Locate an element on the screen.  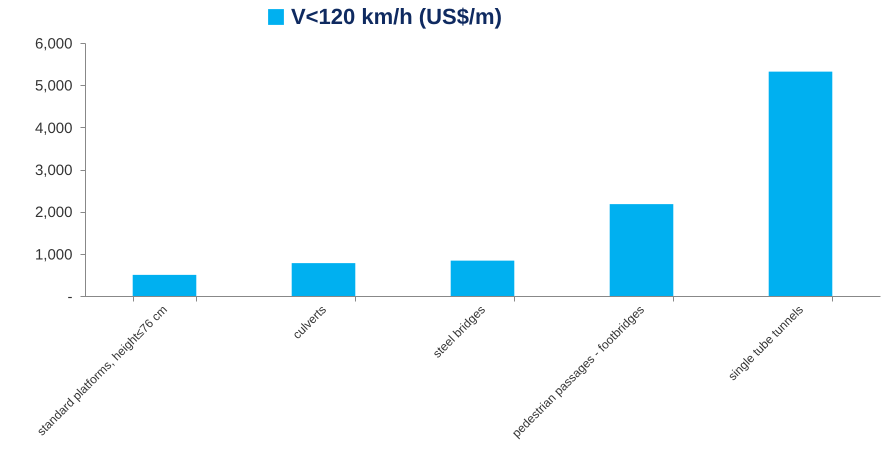
y-tick-label: 2,000 is located at coordinates (53, 213).